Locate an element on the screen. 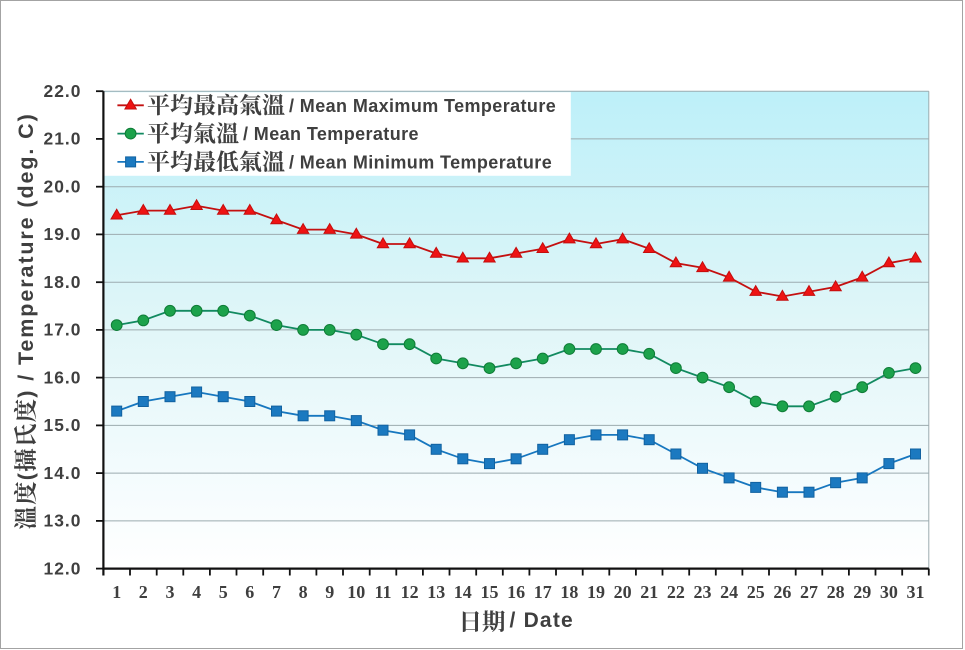  svg-text: 1 is located at coordinates (116, 592).